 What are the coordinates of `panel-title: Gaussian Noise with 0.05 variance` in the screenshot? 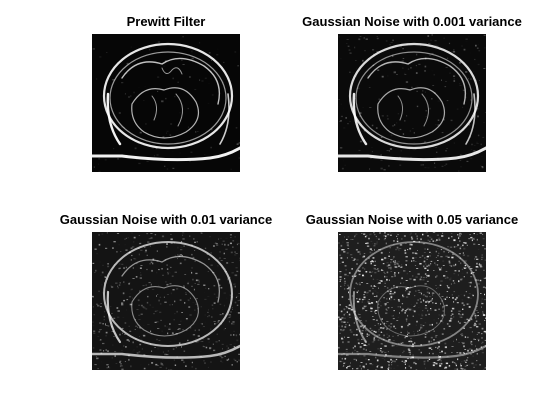 It's located at (412, 219).